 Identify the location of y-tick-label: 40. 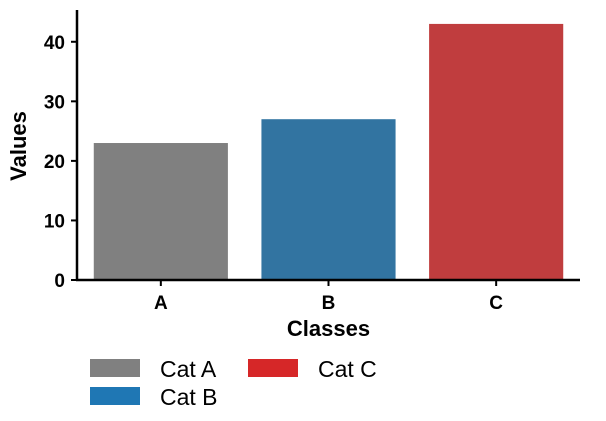
(54, 43).